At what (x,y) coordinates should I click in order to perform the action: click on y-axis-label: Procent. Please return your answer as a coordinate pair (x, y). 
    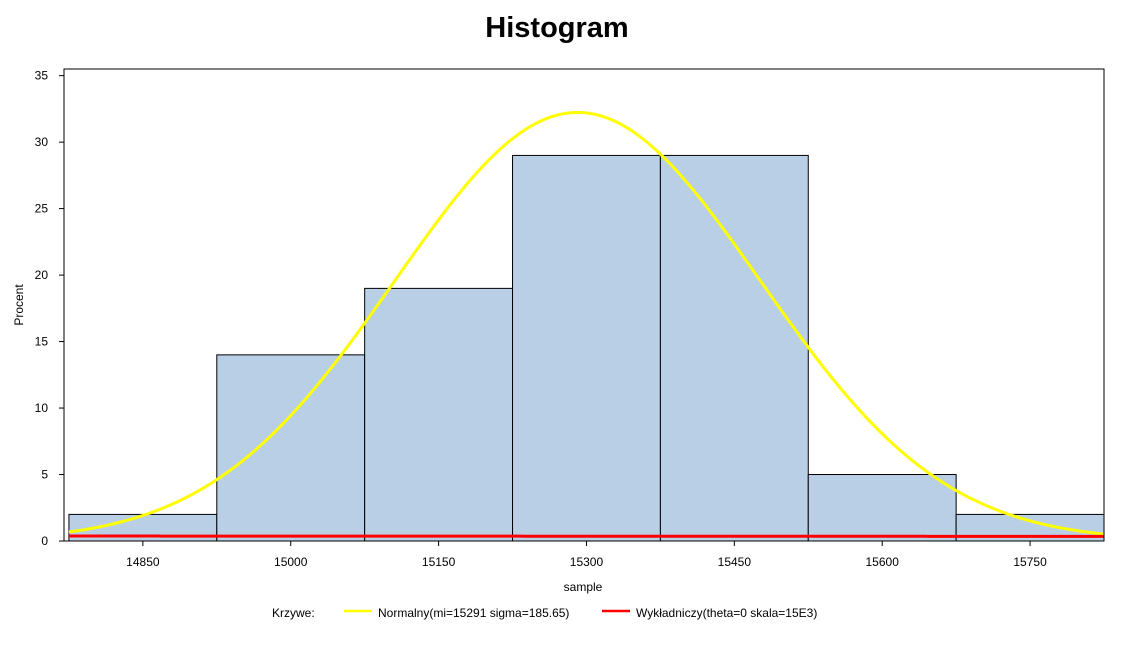
    Looking at the image, I should click on (19, 305).